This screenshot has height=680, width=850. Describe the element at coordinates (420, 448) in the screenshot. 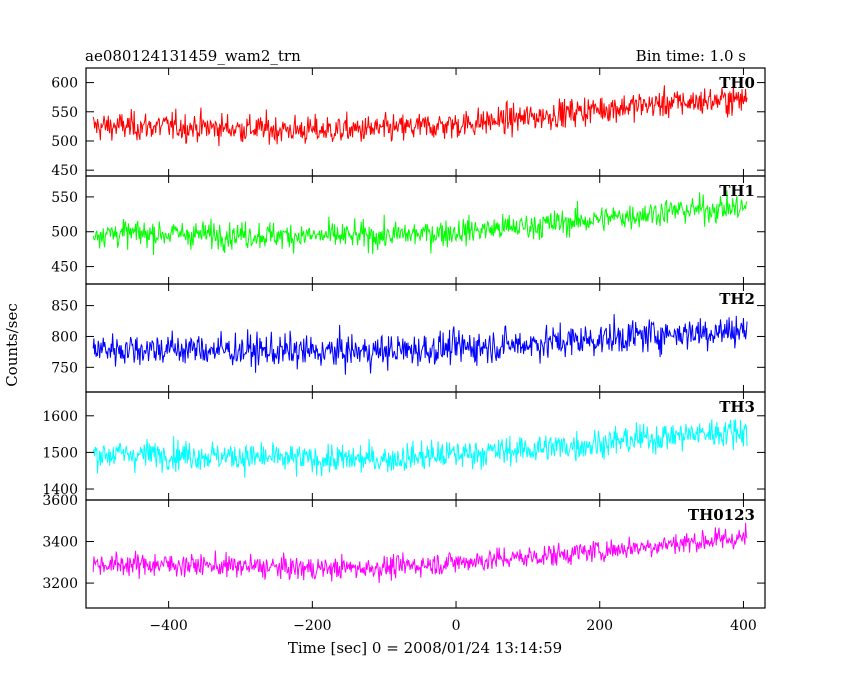

I see `series-th3-line` at that location.